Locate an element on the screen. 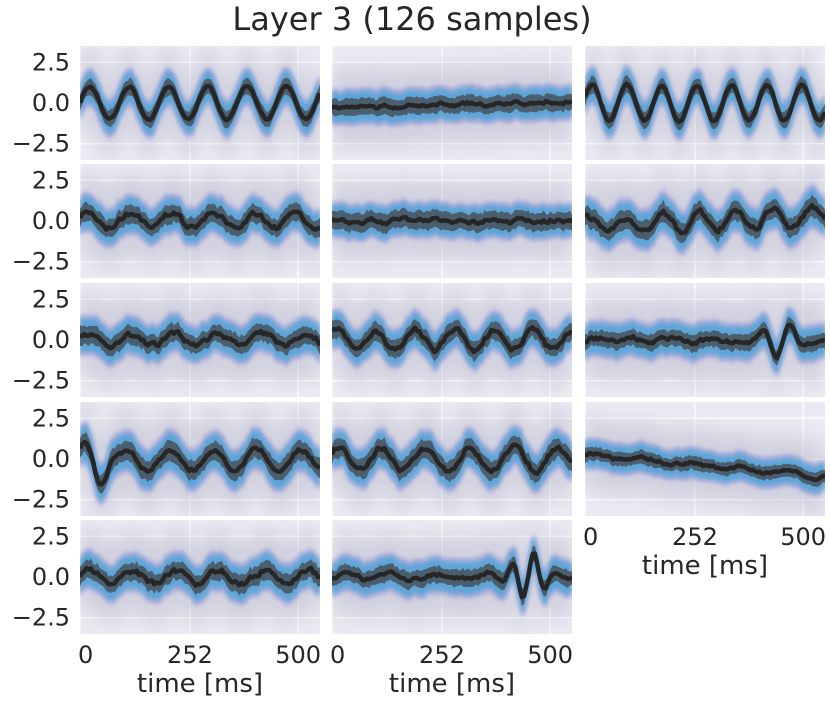 This screenshot has height=703, width=830. panel-r3-c1 is located at coordinates (451, 459).